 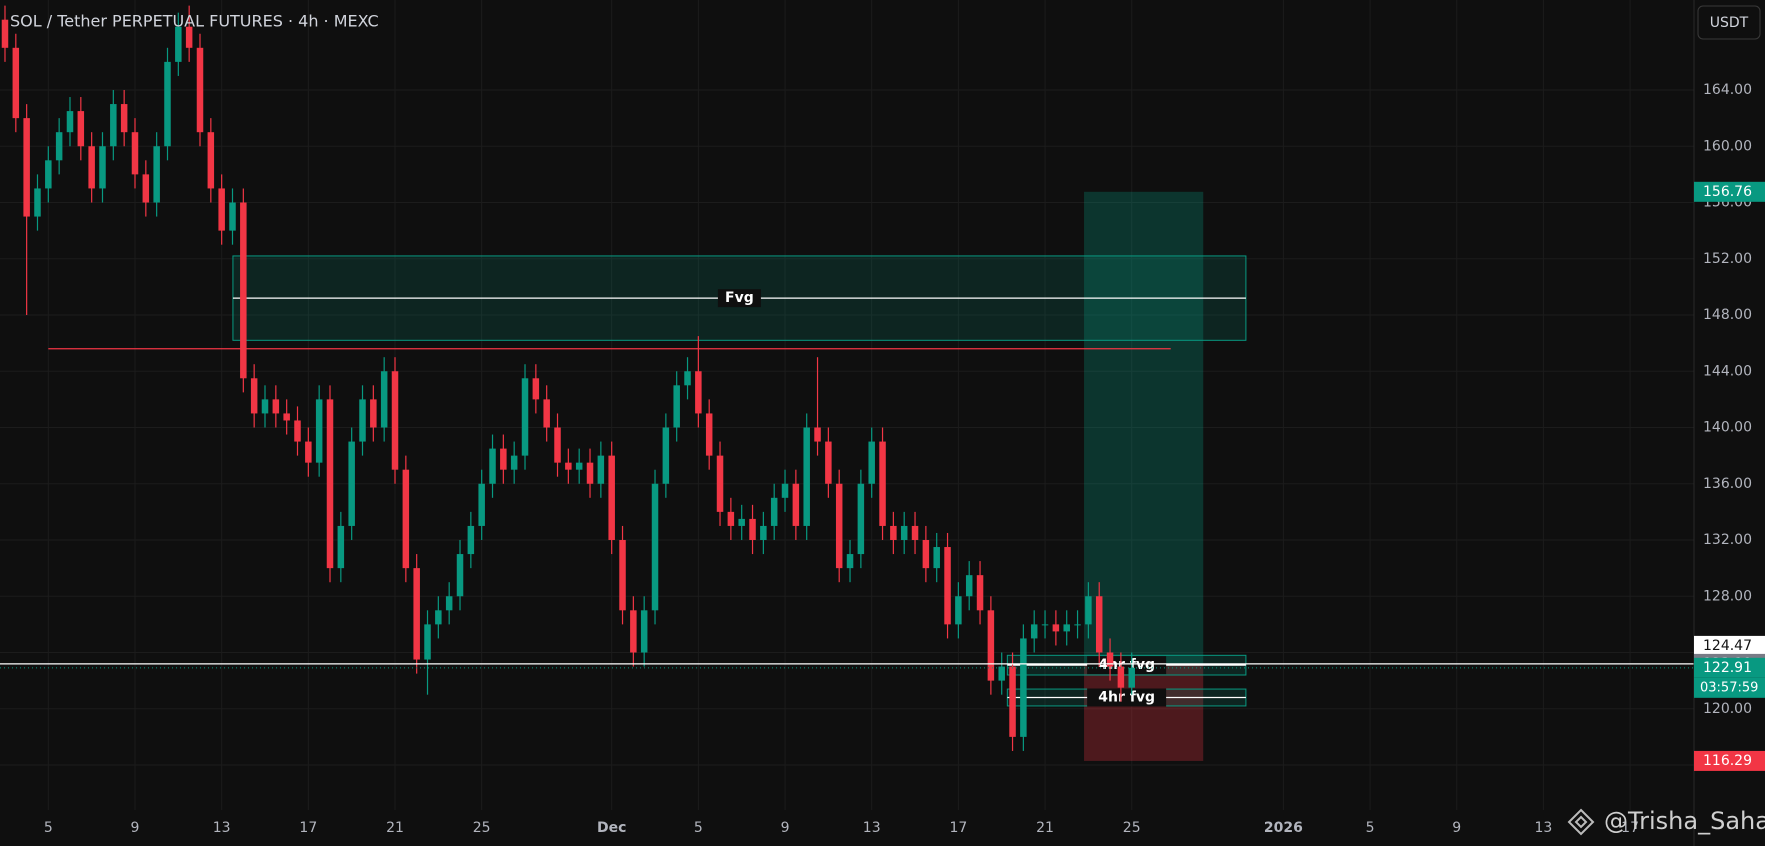 What do you see at coordinates (1126, 698) in the screenshot?
I see `fvg-label: 4hr fvg` at bounding box center [1126, 698].